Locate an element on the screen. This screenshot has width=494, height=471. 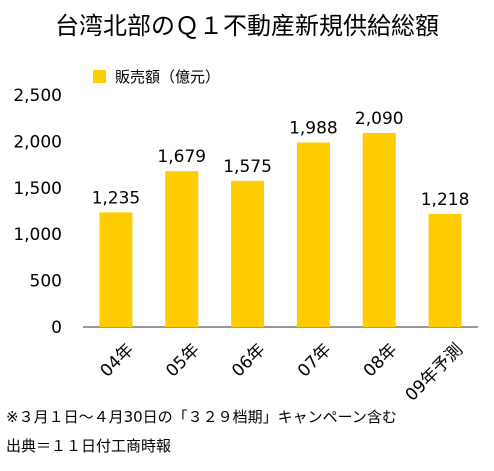
data-label: 1,679 is located at coordinates (181, 157).